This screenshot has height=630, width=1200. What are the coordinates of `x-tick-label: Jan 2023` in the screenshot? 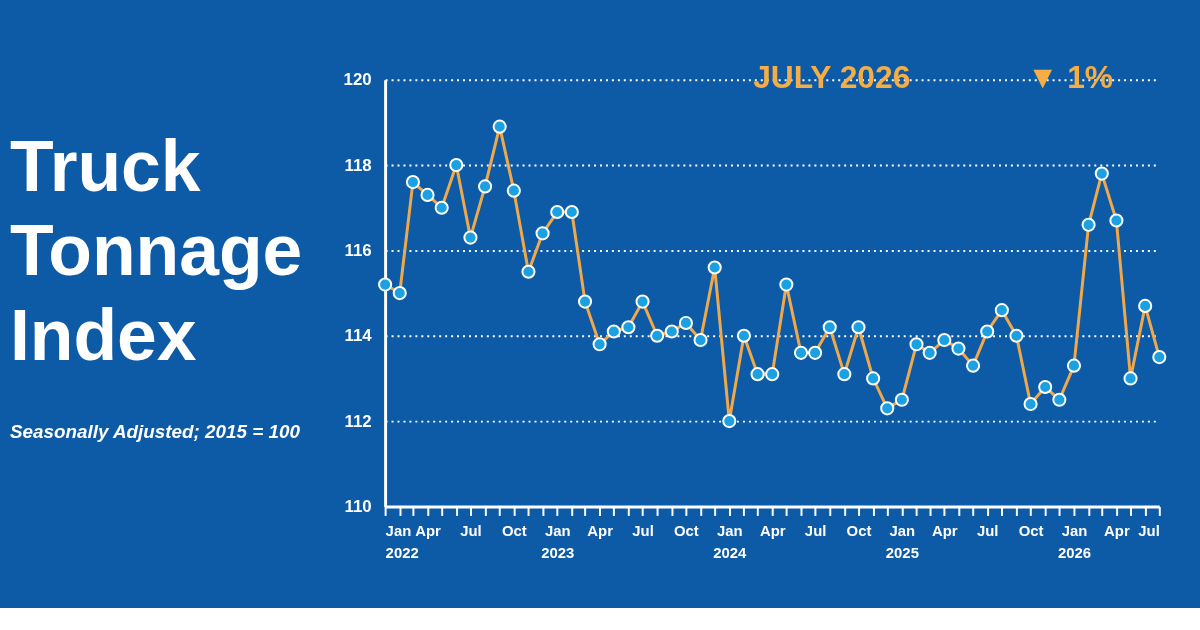 It's located at (558, 541).